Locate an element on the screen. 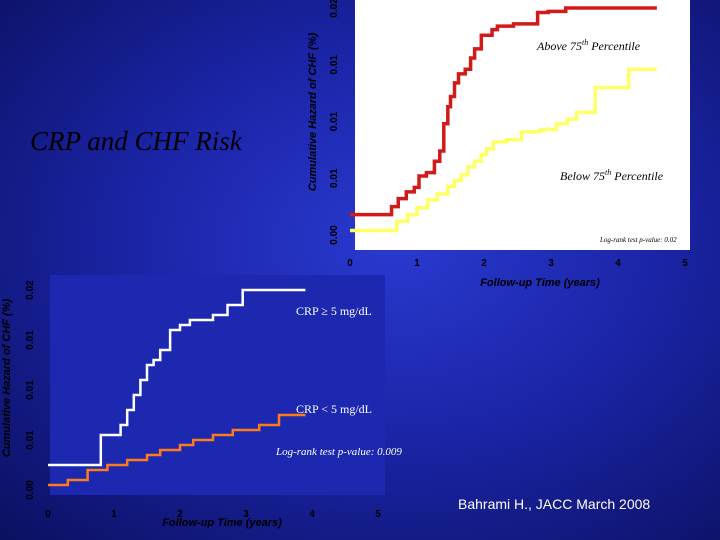  chart-upper-y-label: Cumulative Hazard of CHF (%) is located at coordinates (313, 112).